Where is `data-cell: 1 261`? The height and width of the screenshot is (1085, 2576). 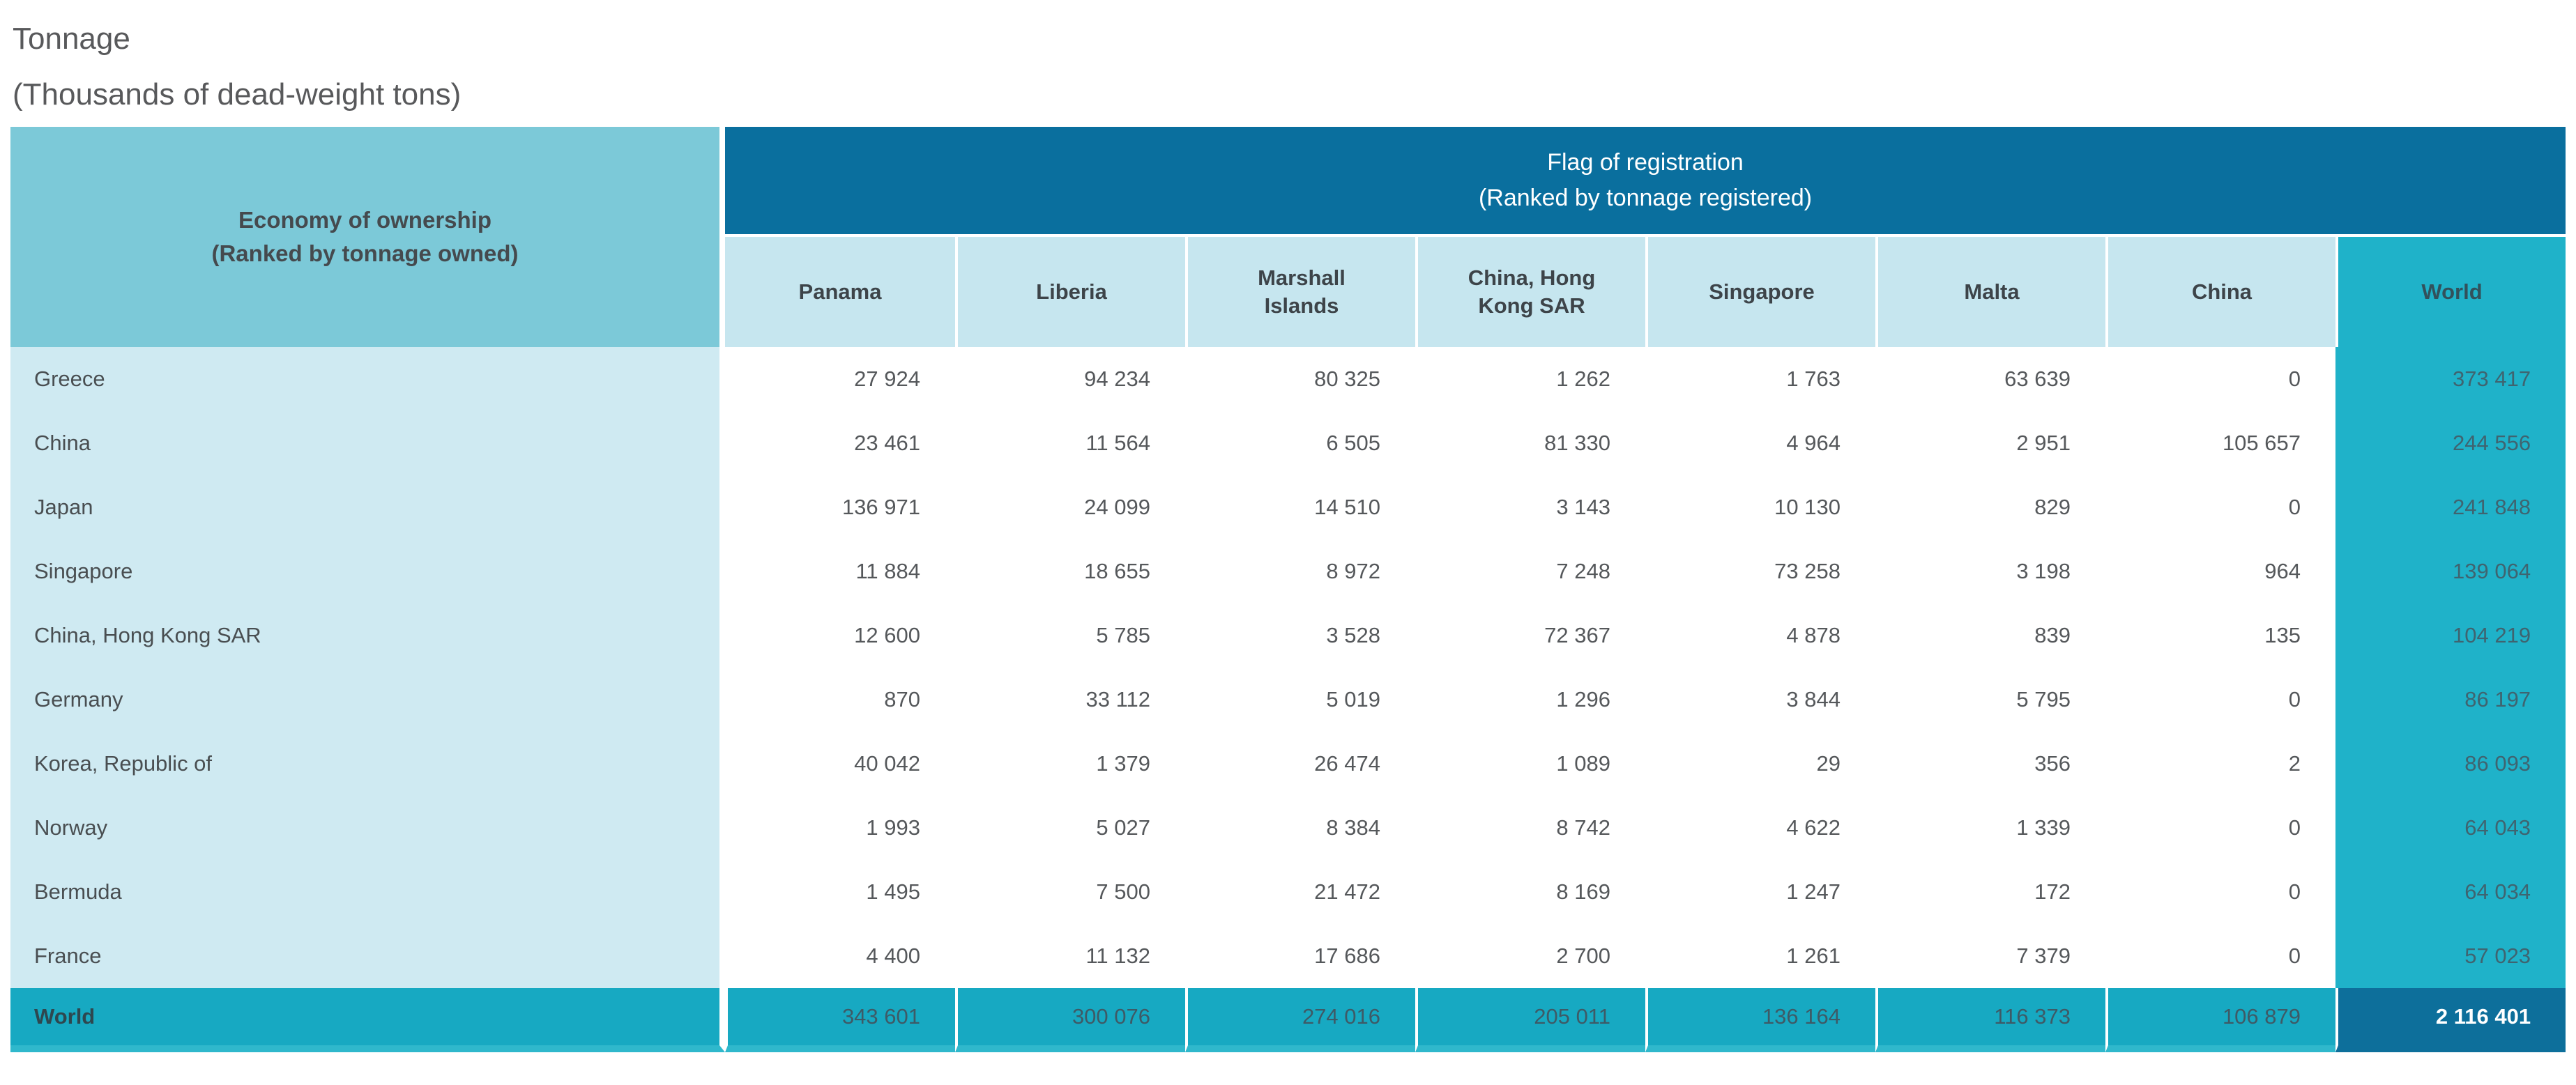
data-cell: 1 261 is located at coordinates (1760, 956).